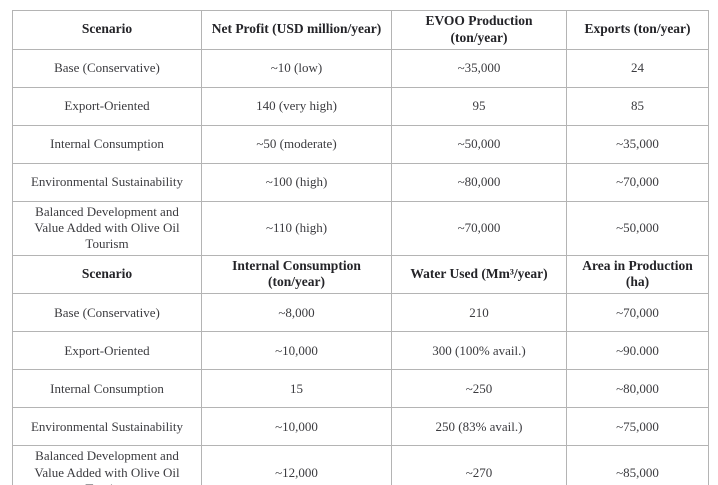 The image size is (718, 485). Describe the element at coordinates (479, 427) in the screenshot. I see `table-cell: 250 (83% avail.)` at that location.